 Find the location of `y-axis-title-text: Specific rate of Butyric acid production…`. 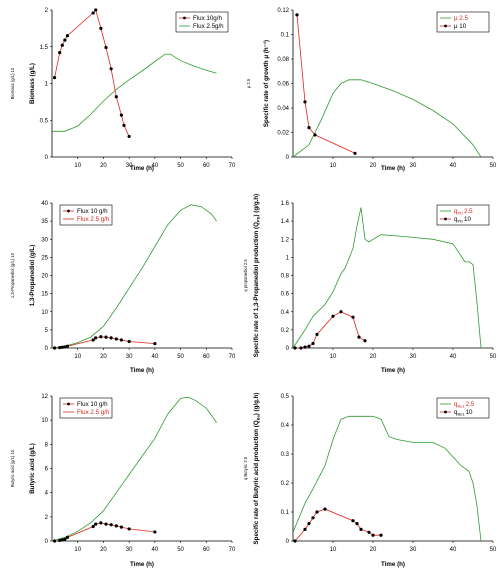

y-axis-title-text: Specific rate of Butyric acid production… is located at coordinates (256, 482).